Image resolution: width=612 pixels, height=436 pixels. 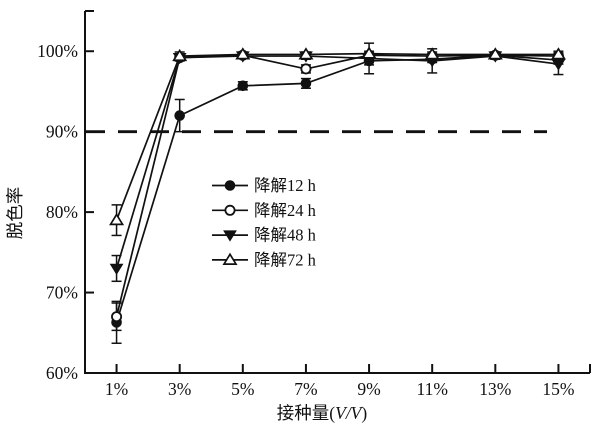 What do you see at coordinates (62, 373) in the screenshot?
I see `y-tick-label: 60%` at bounding box center [62, 373].